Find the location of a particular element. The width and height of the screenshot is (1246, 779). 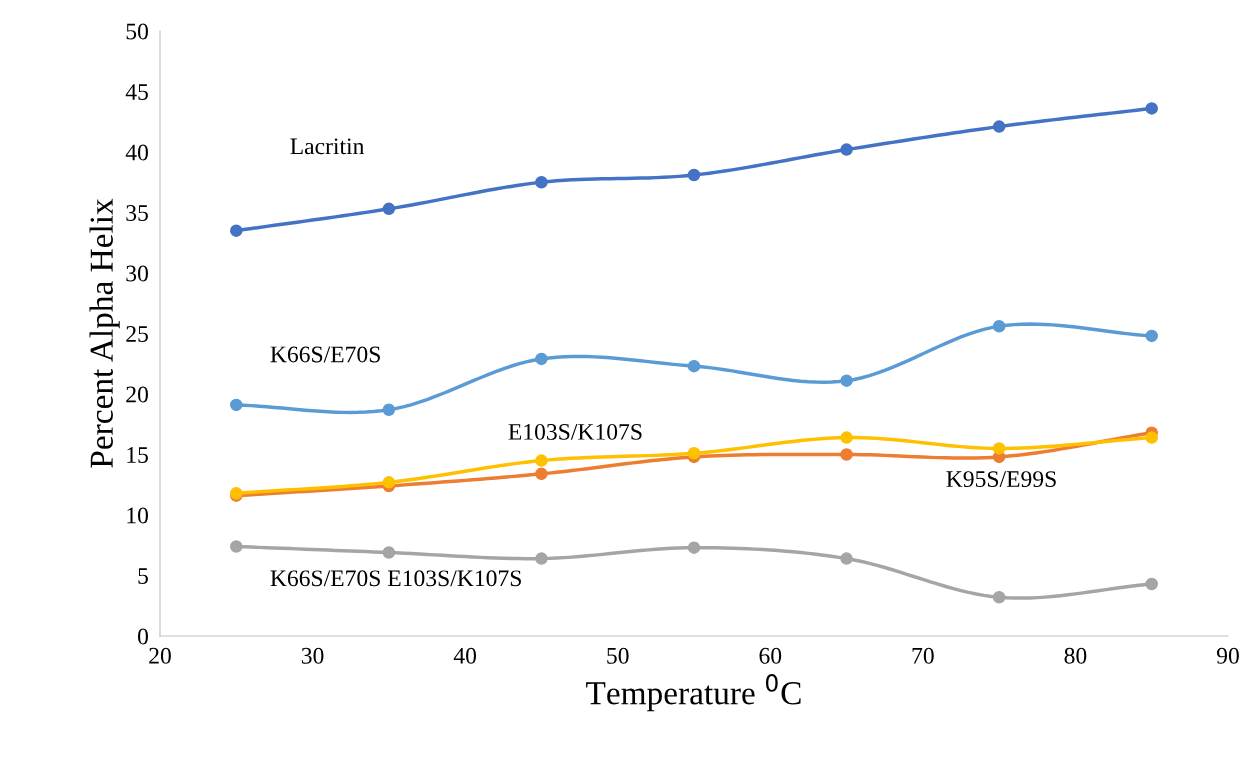

y-tick-label: 50 is located at coordinates (137, 31).